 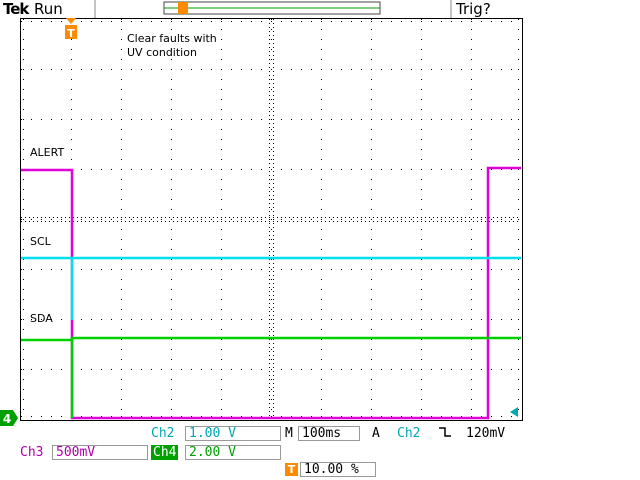 What do you see at coordinates (233, 452) in the screenshot?
I see `ch4-scale-readout: 2.00 V` at bounding box center [233, 452].